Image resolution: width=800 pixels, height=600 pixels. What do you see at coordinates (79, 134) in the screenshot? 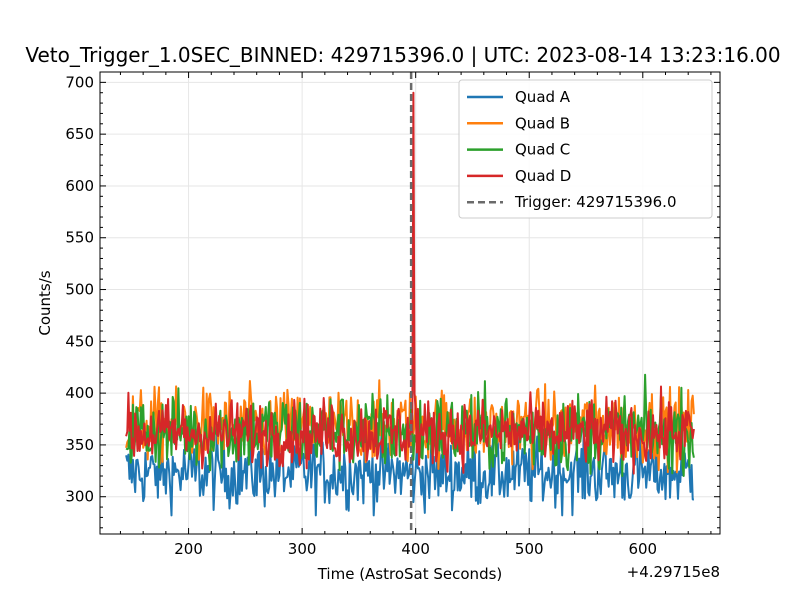
I see `y-tick-label: 650` at bounding box center [79, 134].